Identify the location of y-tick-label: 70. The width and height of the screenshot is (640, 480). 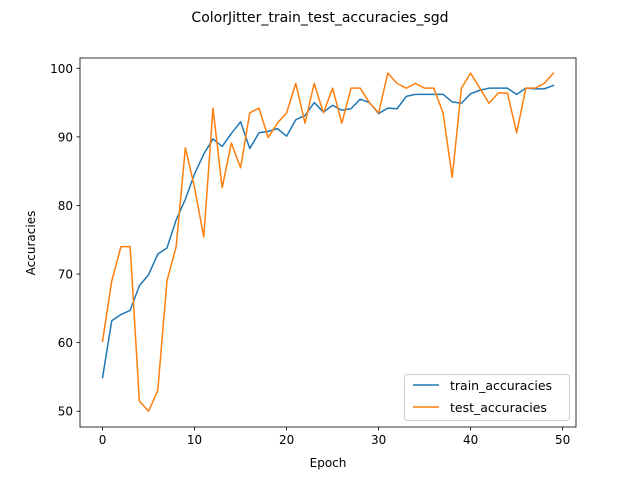
(65, 275).